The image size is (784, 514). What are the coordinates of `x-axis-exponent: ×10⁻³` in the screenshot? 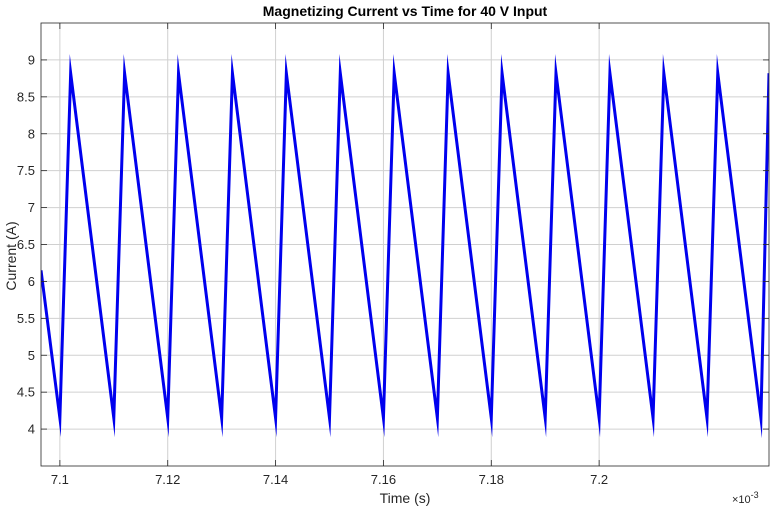 It's located at (745, 498).